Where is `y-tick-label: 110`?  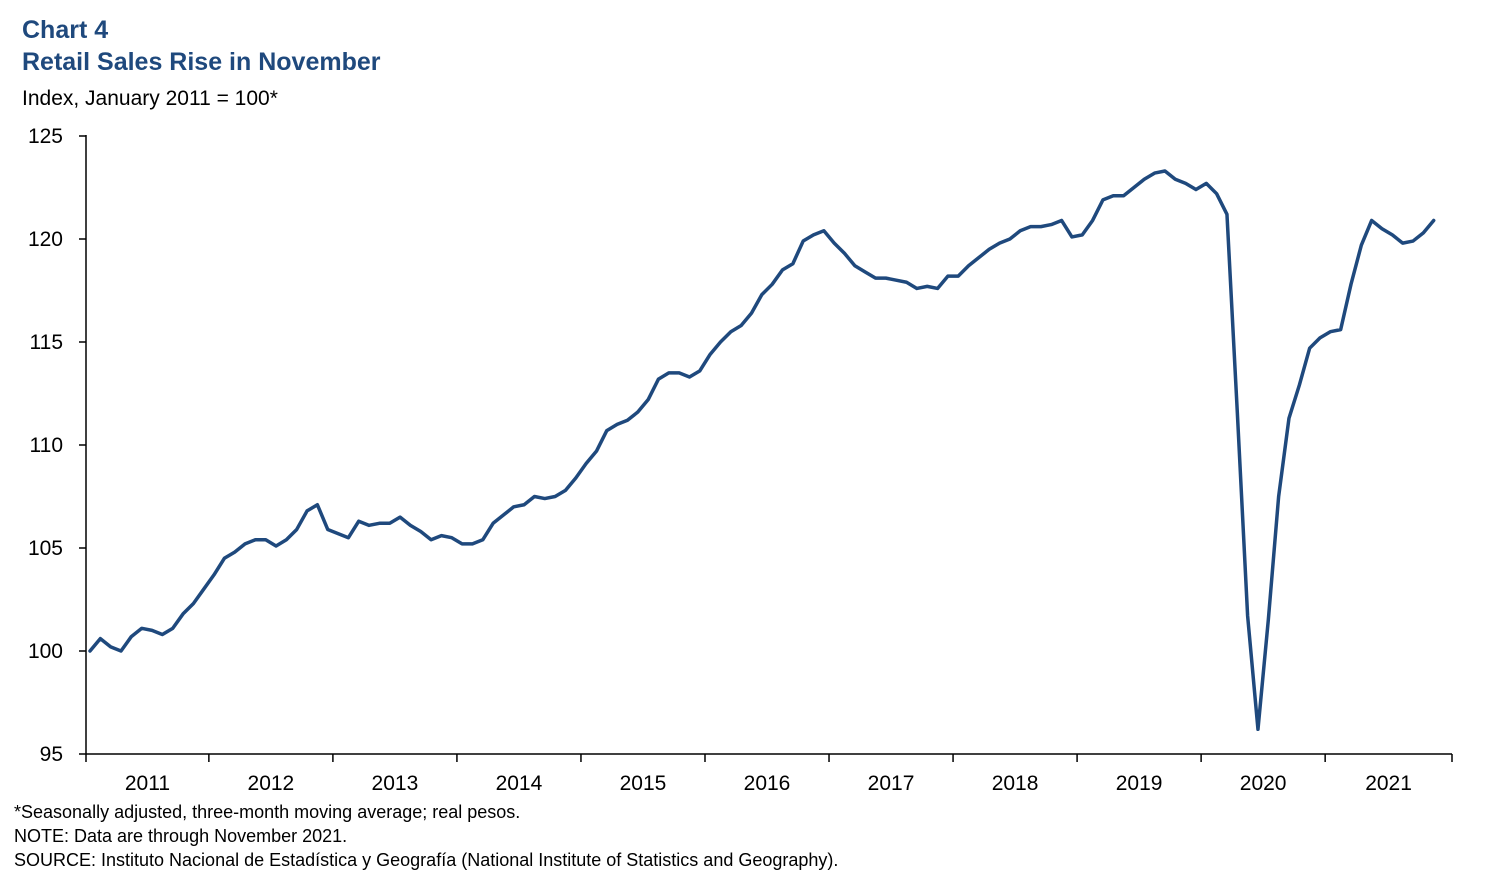
y-tick-label: 110 is located at coordinates (46, 445).